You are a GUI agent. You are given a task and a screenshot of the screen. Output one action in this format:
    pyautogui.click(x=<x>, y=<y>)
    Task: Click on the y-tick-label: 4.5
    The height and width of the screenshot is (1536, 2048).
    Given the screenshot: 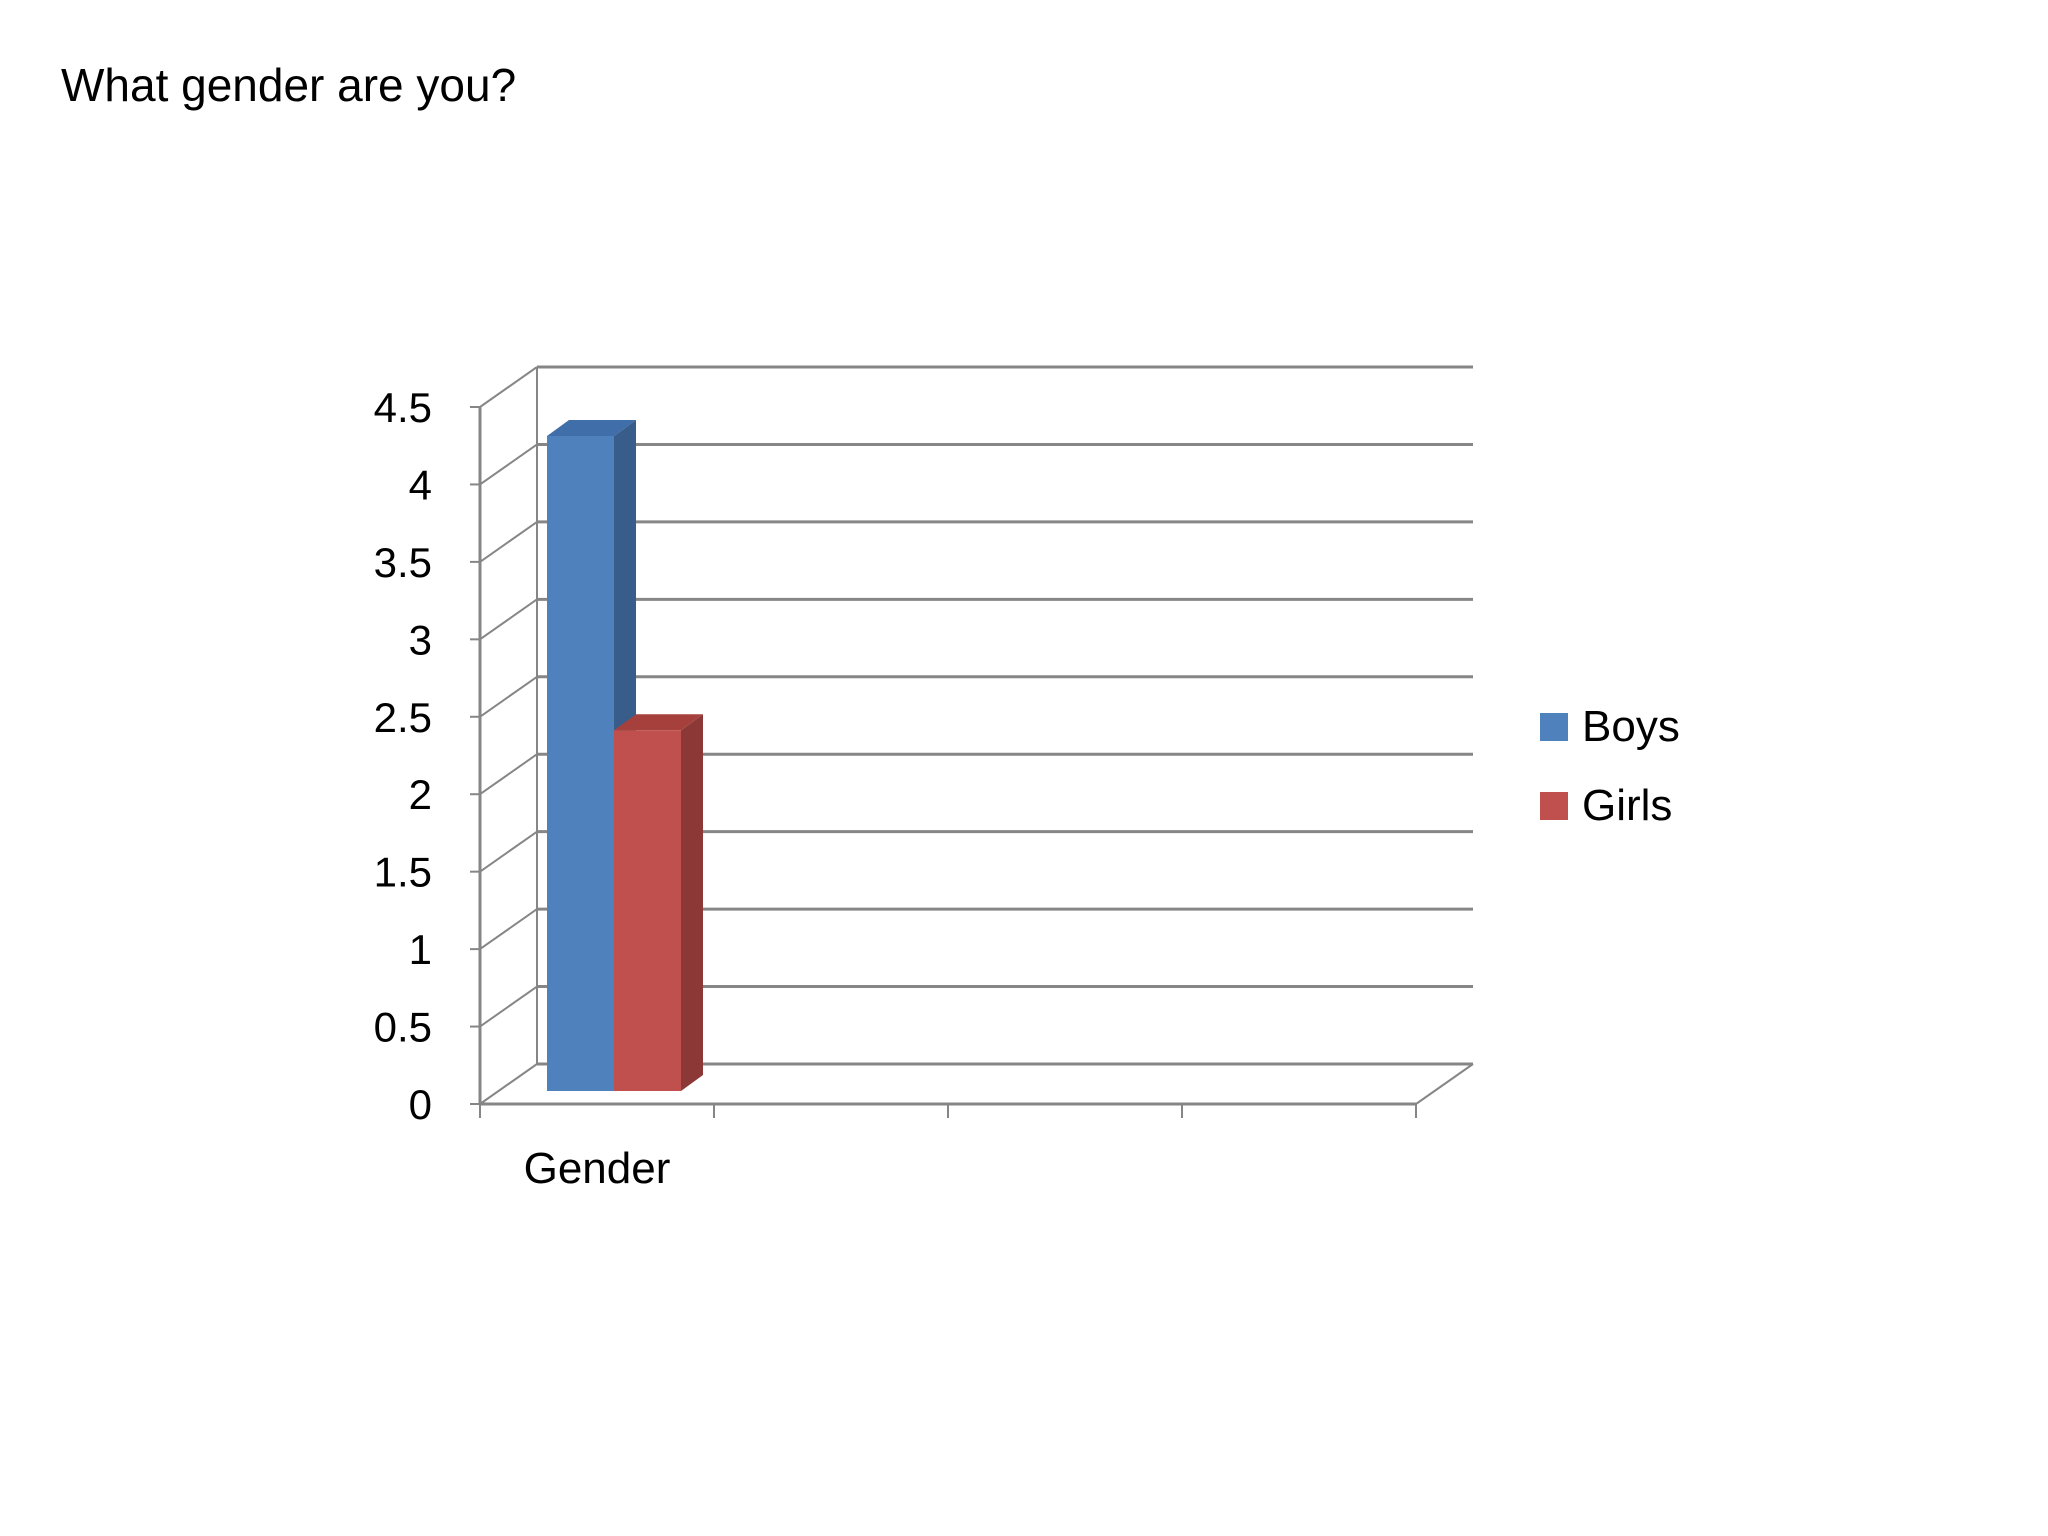 What is the action you would take?
    pyautogui.click(x=403, y=407)
    